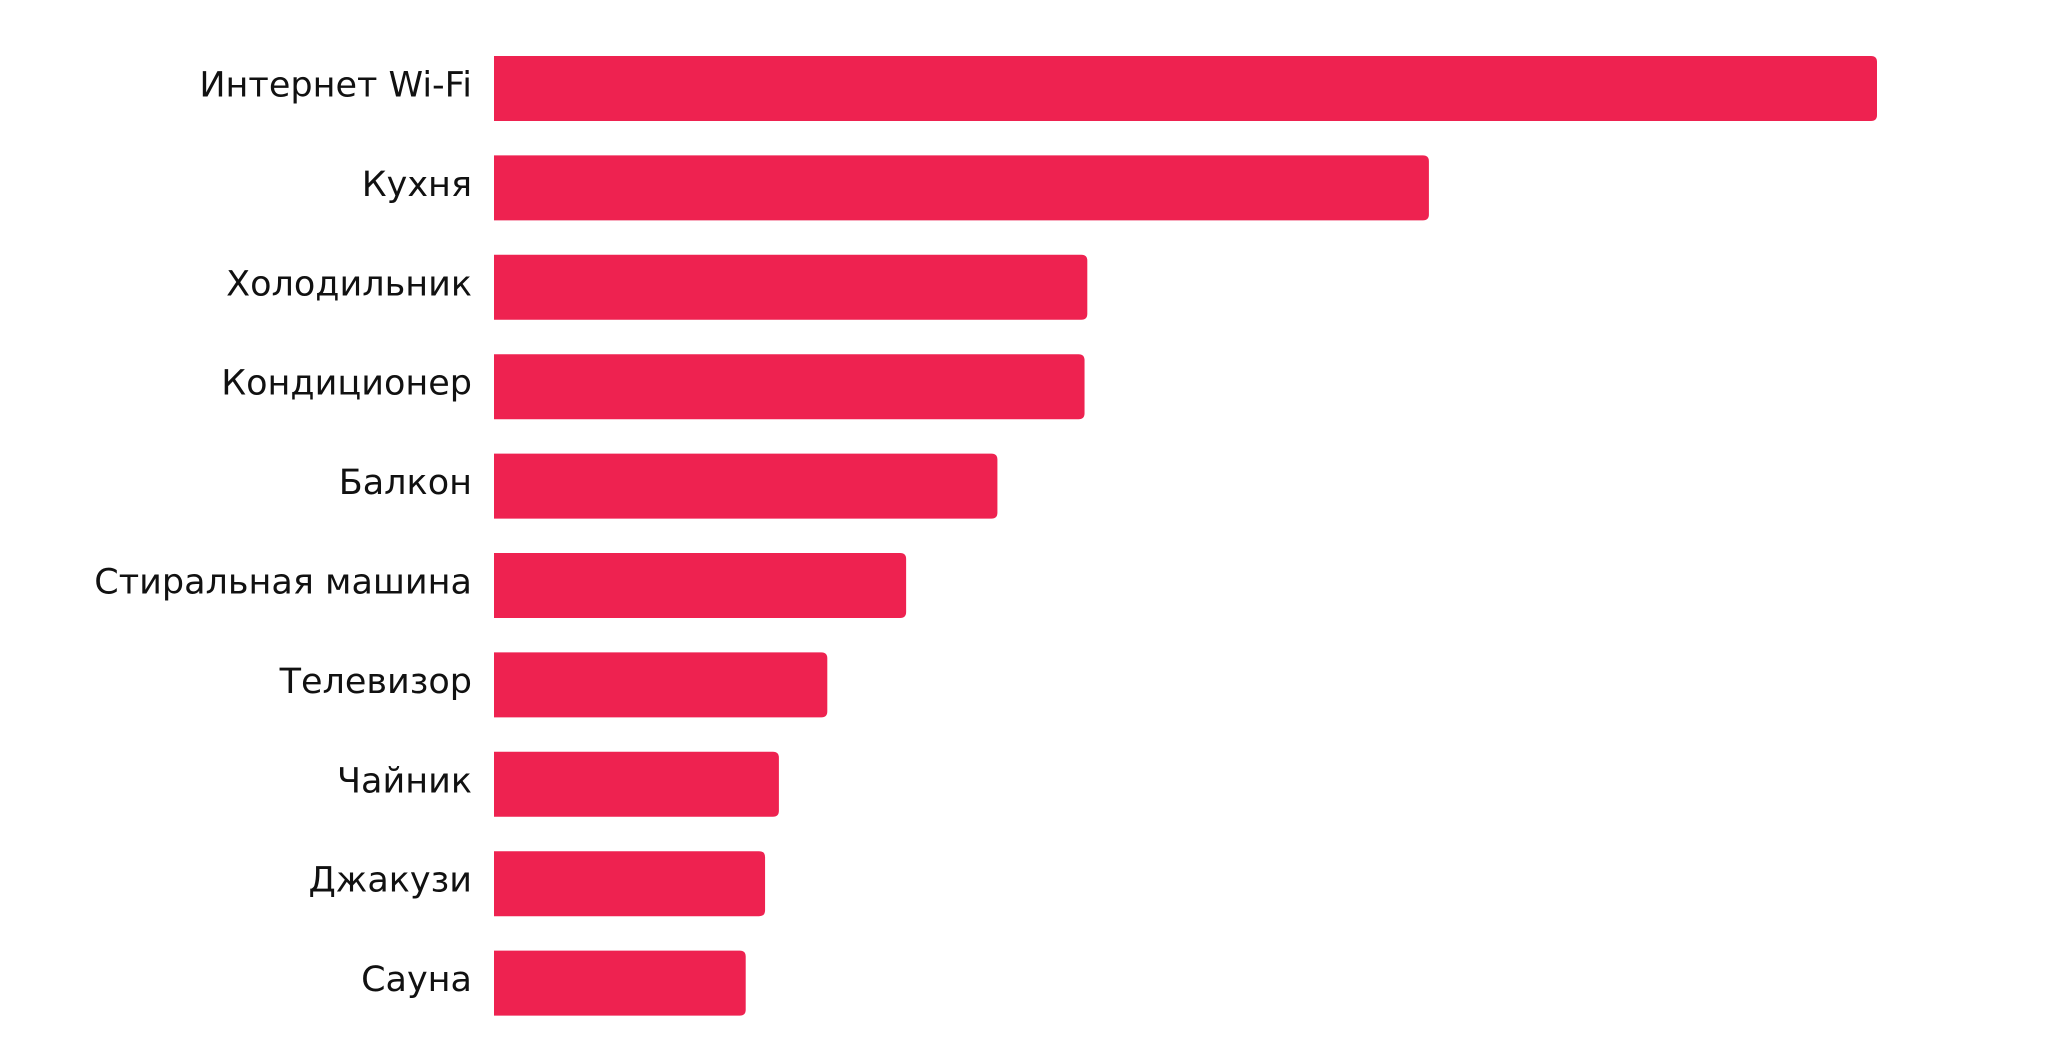 The width and height of the screenshot is (2056, 1046). I want to click on category-label: Интернет Wi-Fi, so click(335, 86).